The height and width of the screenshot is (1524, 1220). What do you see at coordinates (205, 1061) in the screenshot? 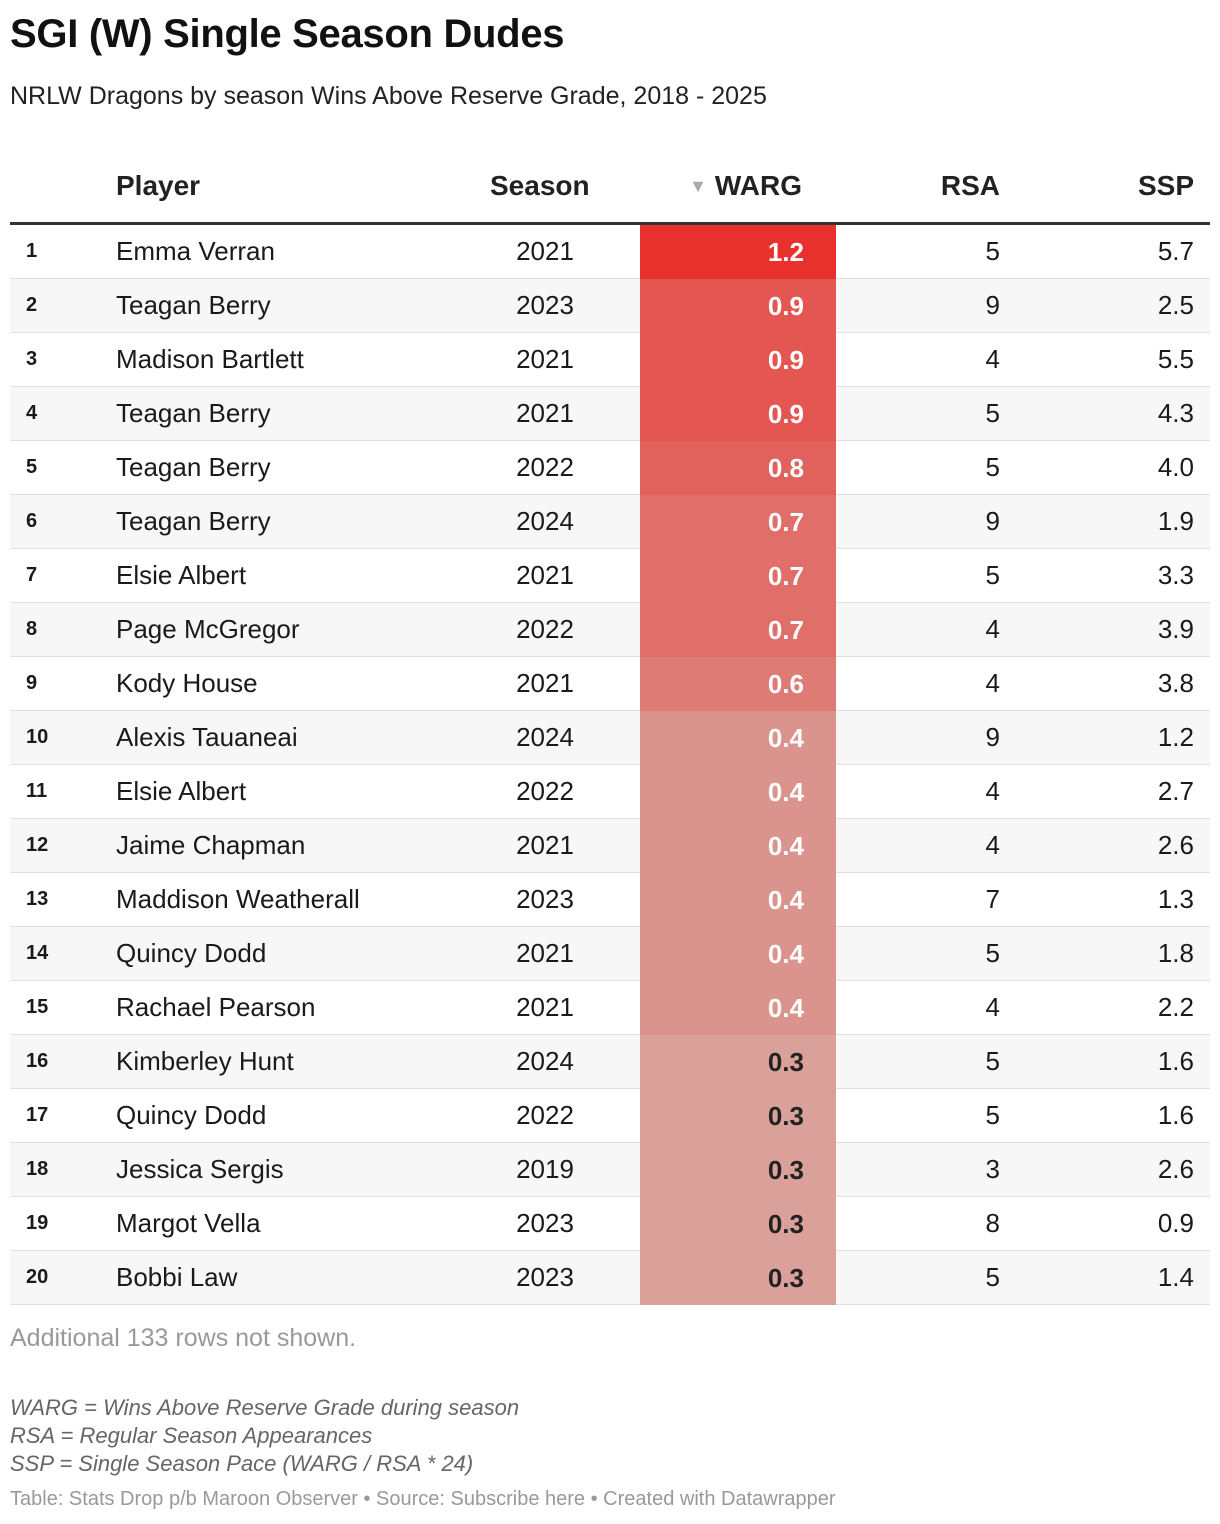
I see `player-cell: Kimberley Hunt` at bounding box center [205, 1061].